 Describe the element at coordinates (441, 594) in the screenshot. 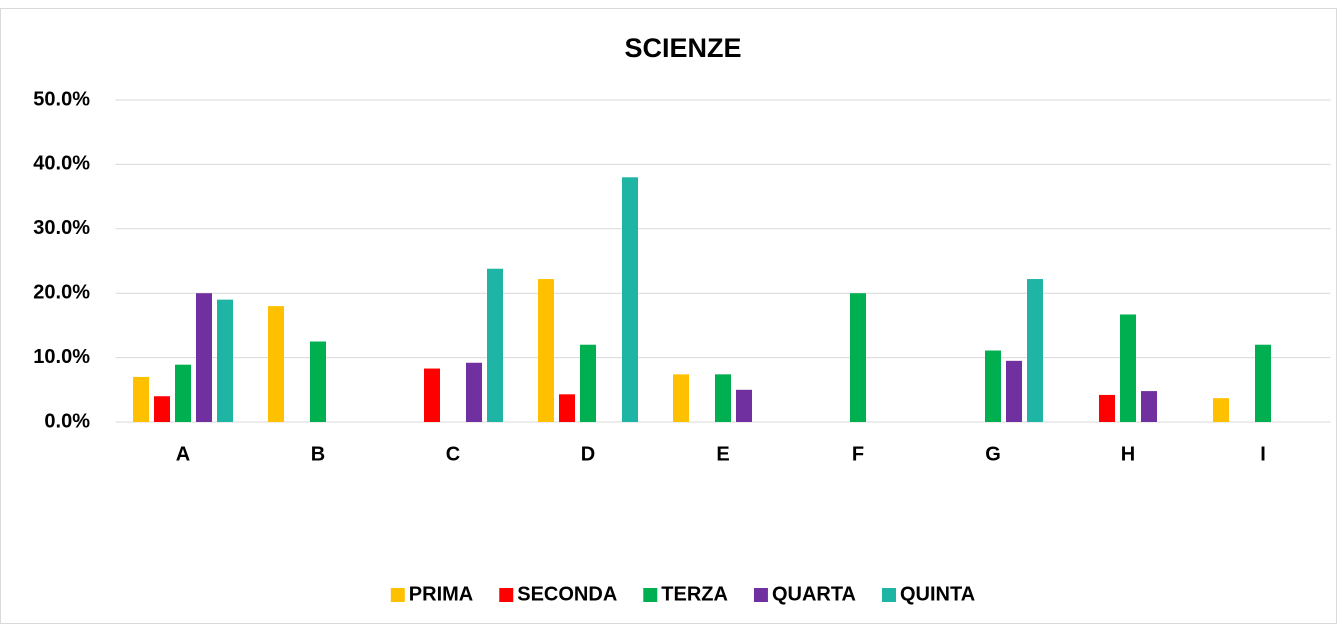

I see `legend-label: PRIMA` at that location.